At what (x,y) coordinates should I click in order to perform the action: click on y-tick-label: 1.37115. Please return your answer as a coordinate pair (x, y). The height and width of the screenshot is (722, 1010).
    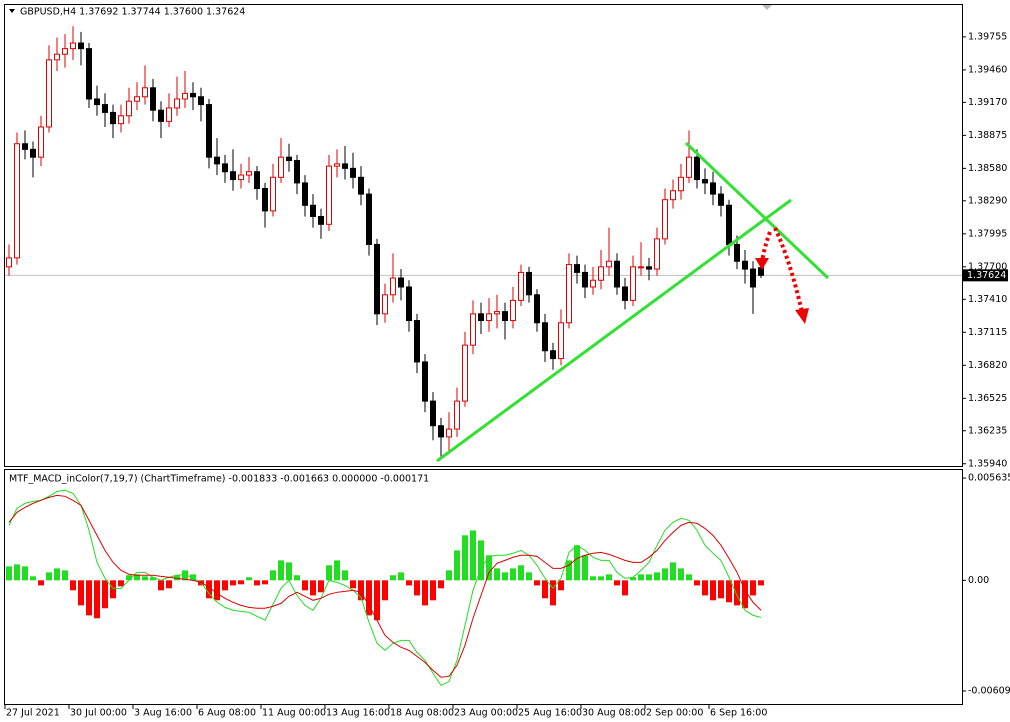
    Looking at the image, I should click on (987, 332).